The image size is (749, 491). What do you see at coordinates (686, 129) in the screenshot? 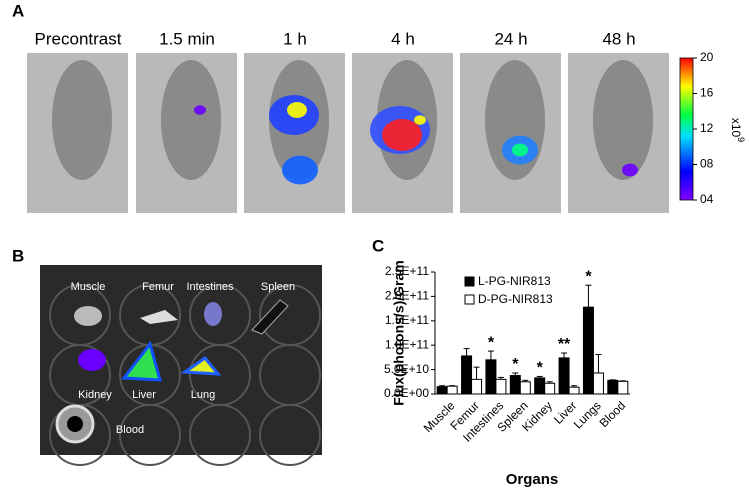
I see `colorbar` at bounding box center [686, 129].